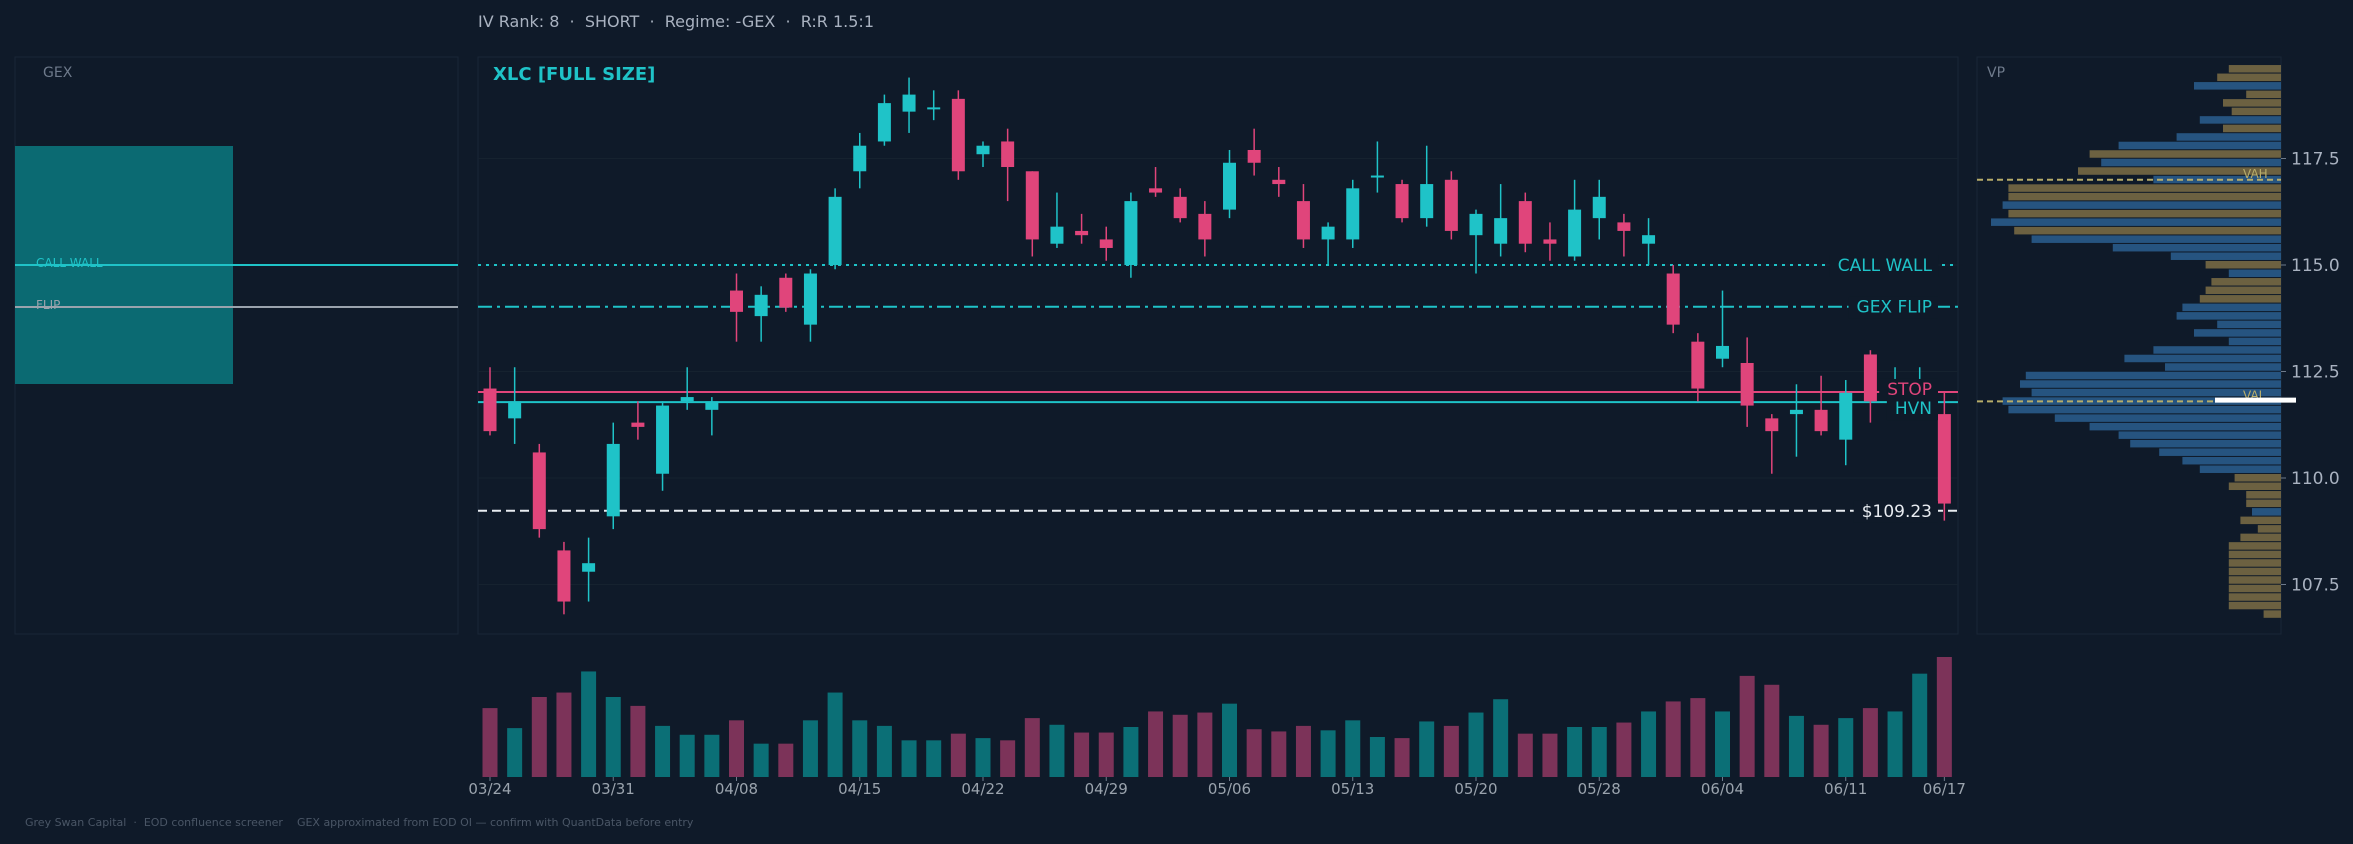 The width and height of the screenshot is (2353, 844). I want to click on volume-bars, so click(1217, 717).